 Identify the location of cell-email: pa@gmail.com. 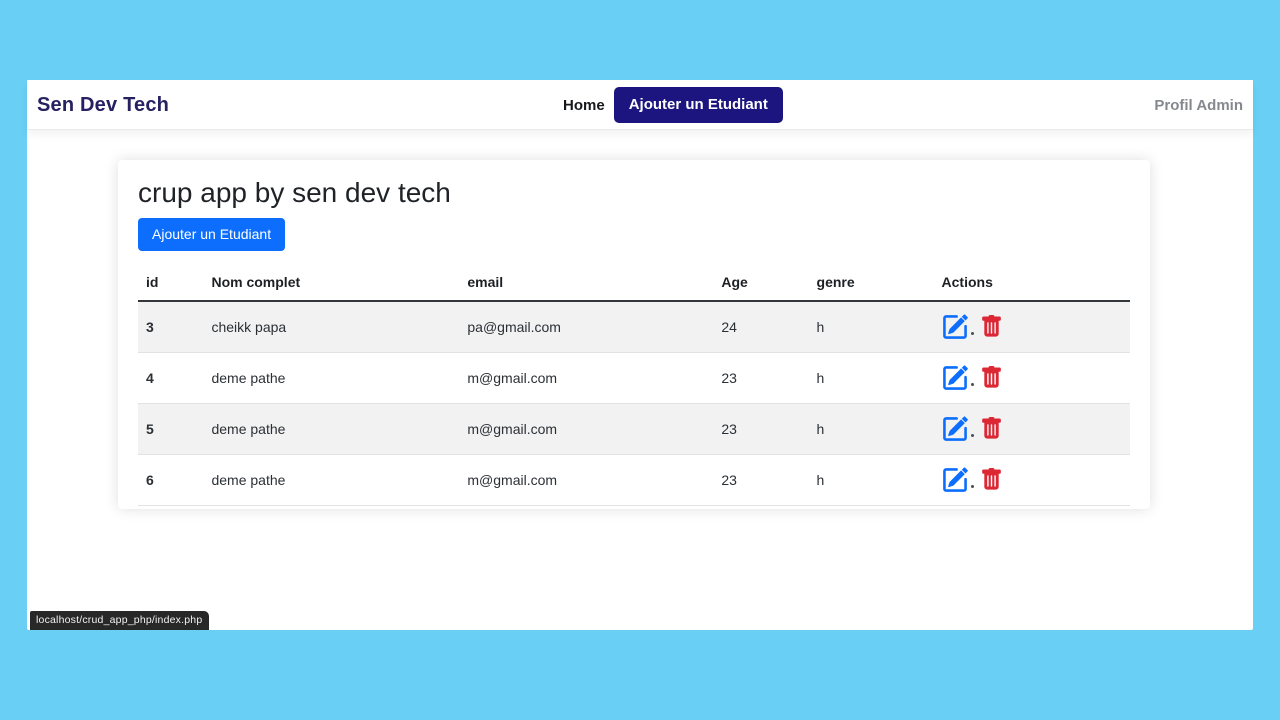
(586, 326).